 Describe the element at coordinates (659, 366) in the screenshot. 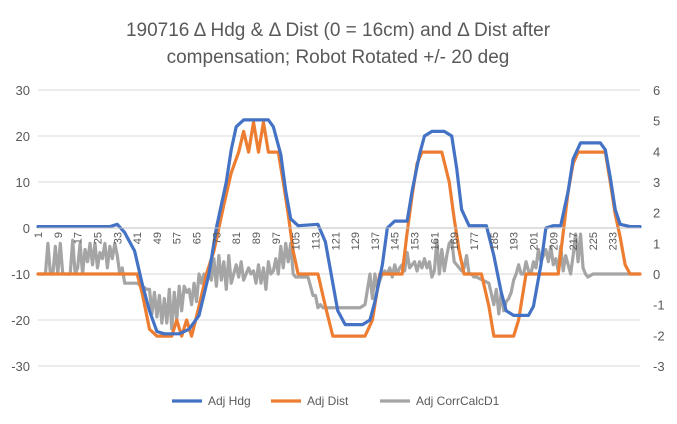

I see `y-right-tick-label: -3` at that location.